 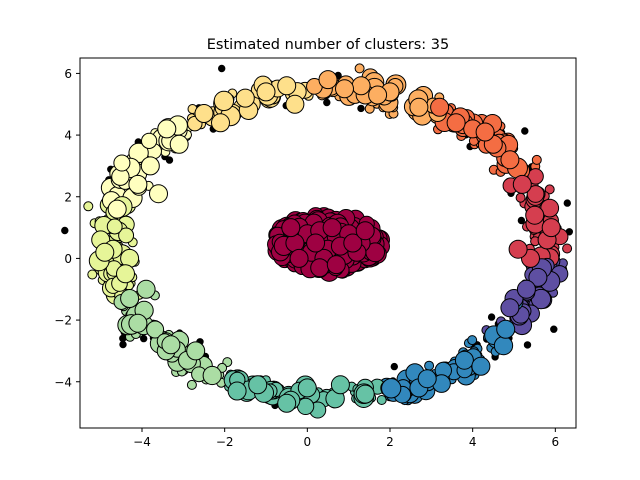 I want to click on x-tick-label: 4, so click(x=473, y=442).